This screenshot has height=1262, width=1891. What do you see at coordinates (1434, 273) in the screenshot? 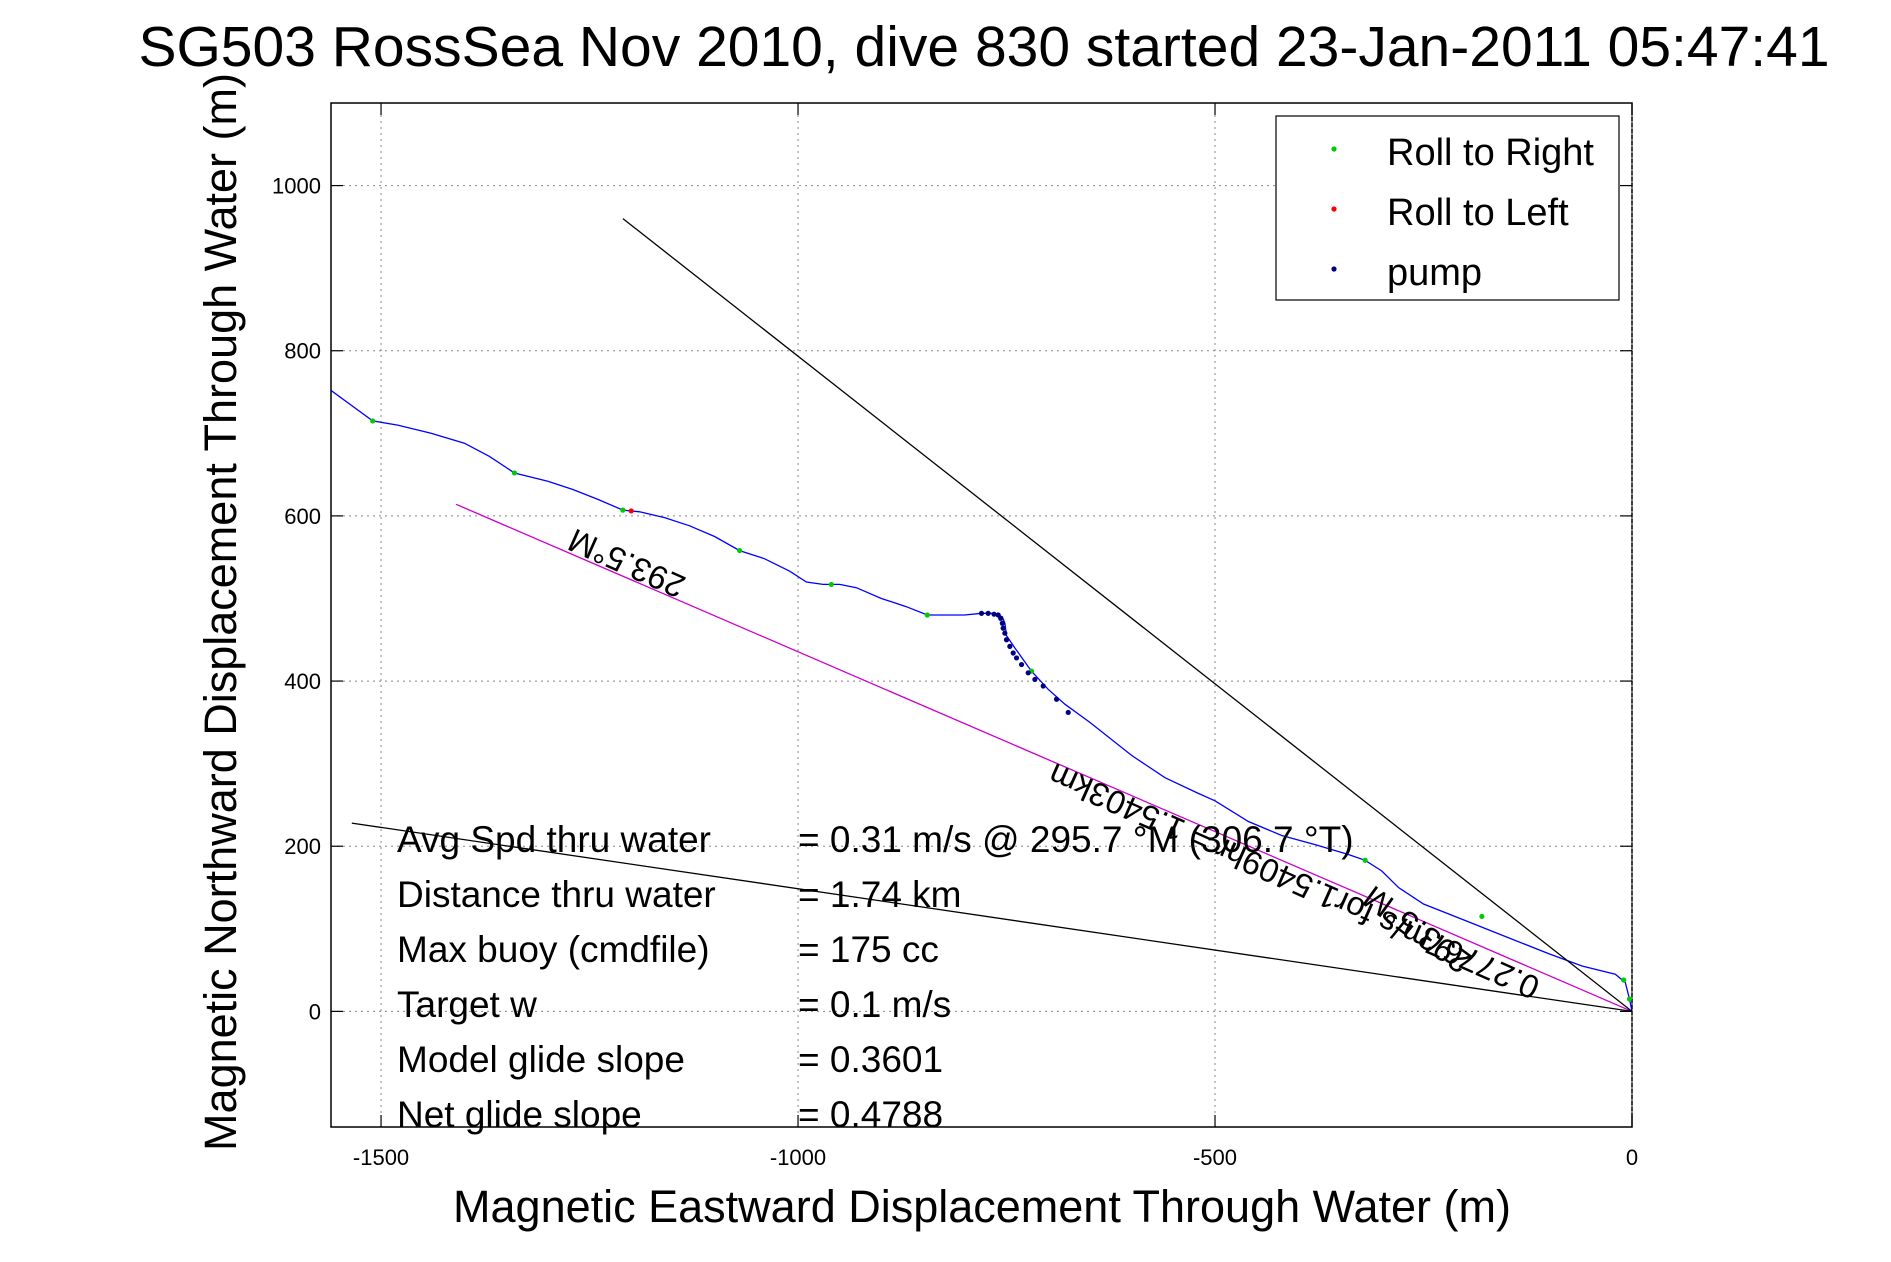
I see `legend-label: pump` at bounding box center [1434, 273].